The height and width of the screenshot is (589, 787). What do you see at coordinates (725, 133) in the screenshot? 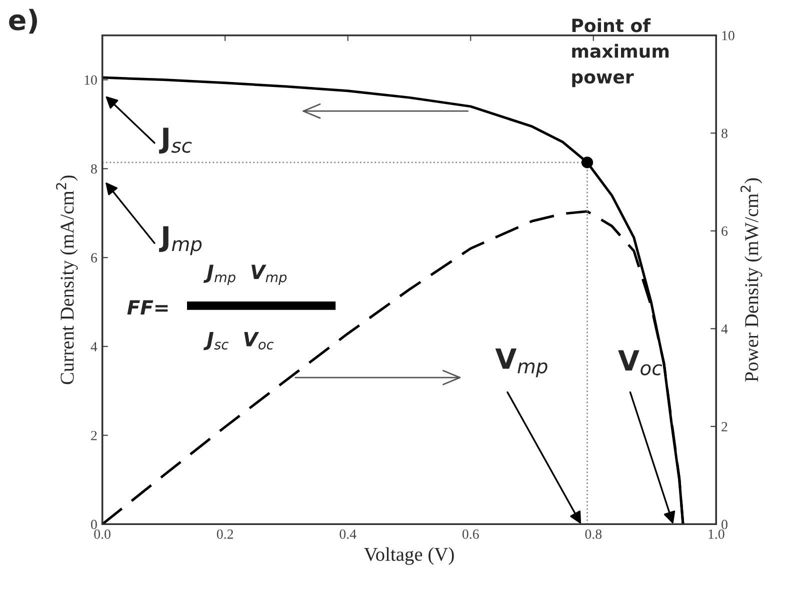
I see `y2-tick-label: 8` at bounding box center [725, 133].